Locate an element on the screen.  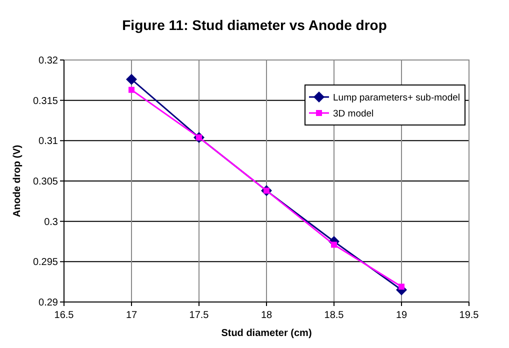
y-tick-label: 0.305 is located at coordinates (45, 182).